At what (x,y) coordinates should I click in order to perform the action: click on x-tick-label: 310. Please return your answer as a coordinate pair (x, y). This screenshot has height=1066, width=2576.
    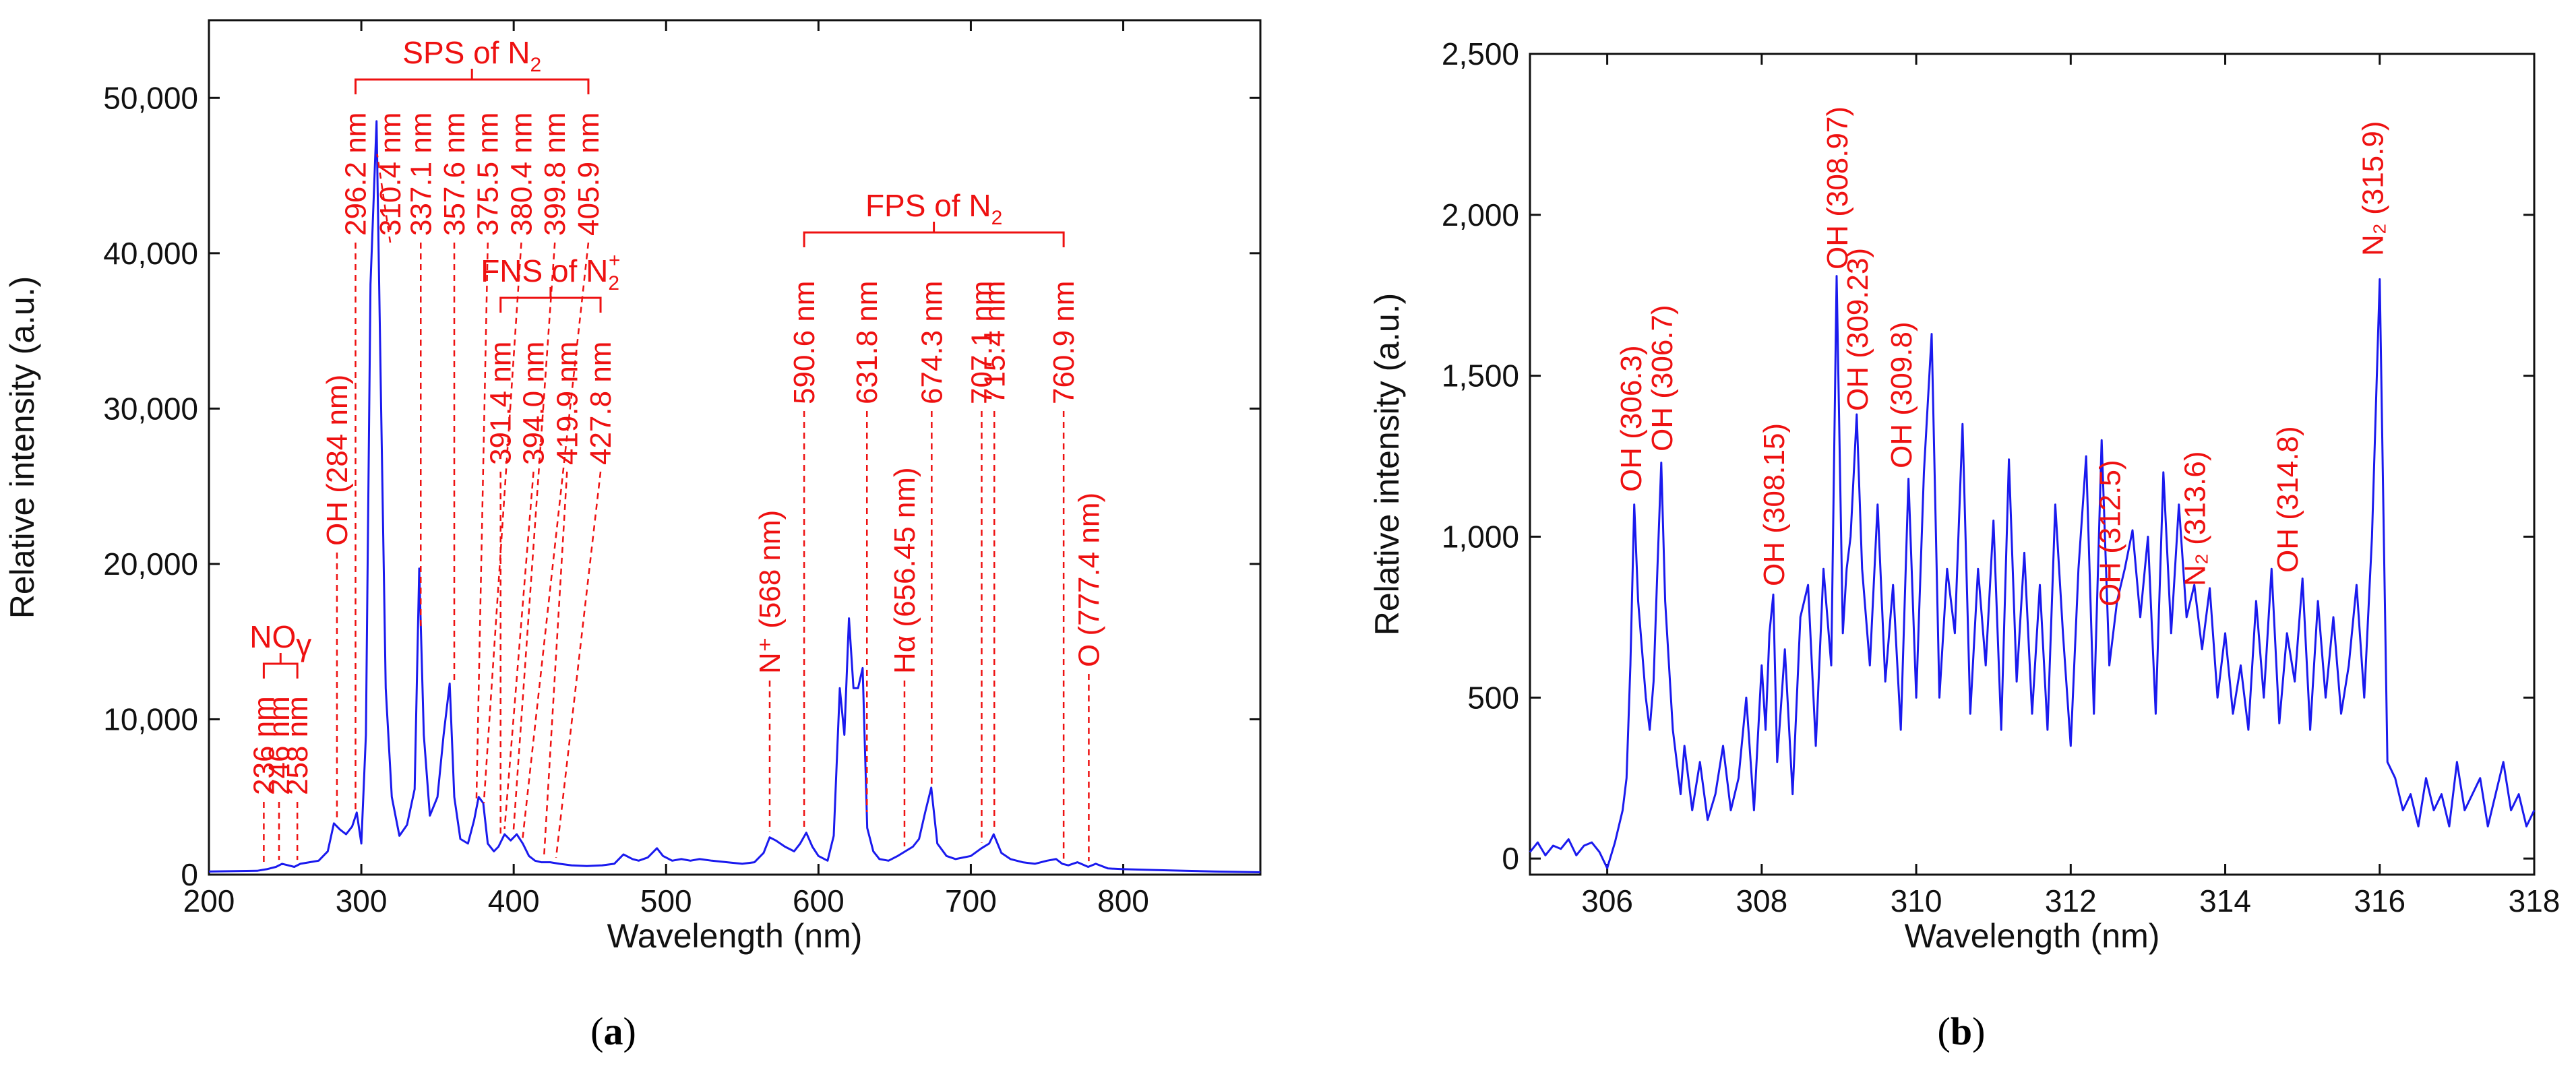
    Looking at the image, I should click on (1917, 901).